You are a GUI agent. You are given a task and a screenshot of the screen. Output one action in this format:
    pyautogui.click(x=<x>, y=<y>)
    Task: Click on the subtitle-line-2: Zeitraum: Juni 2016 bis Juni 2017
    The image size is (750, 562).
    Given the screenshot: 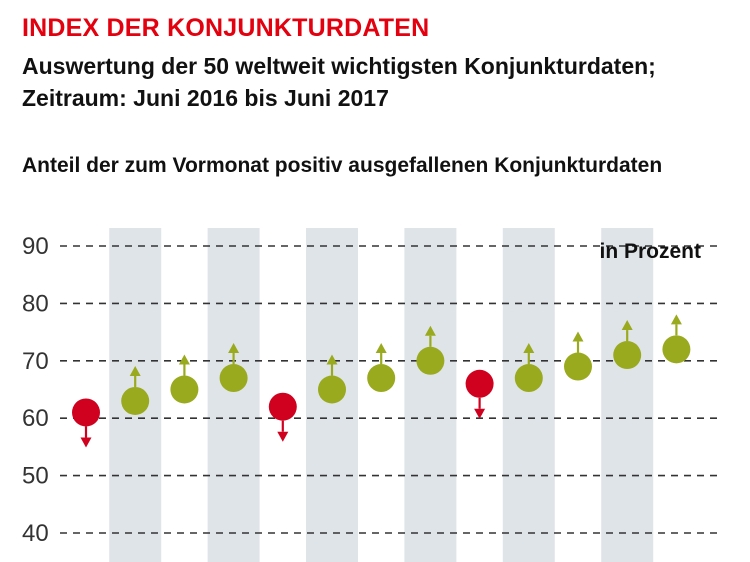 What is the action you would take?
    pyautogui.click(x=205, y=98)
    